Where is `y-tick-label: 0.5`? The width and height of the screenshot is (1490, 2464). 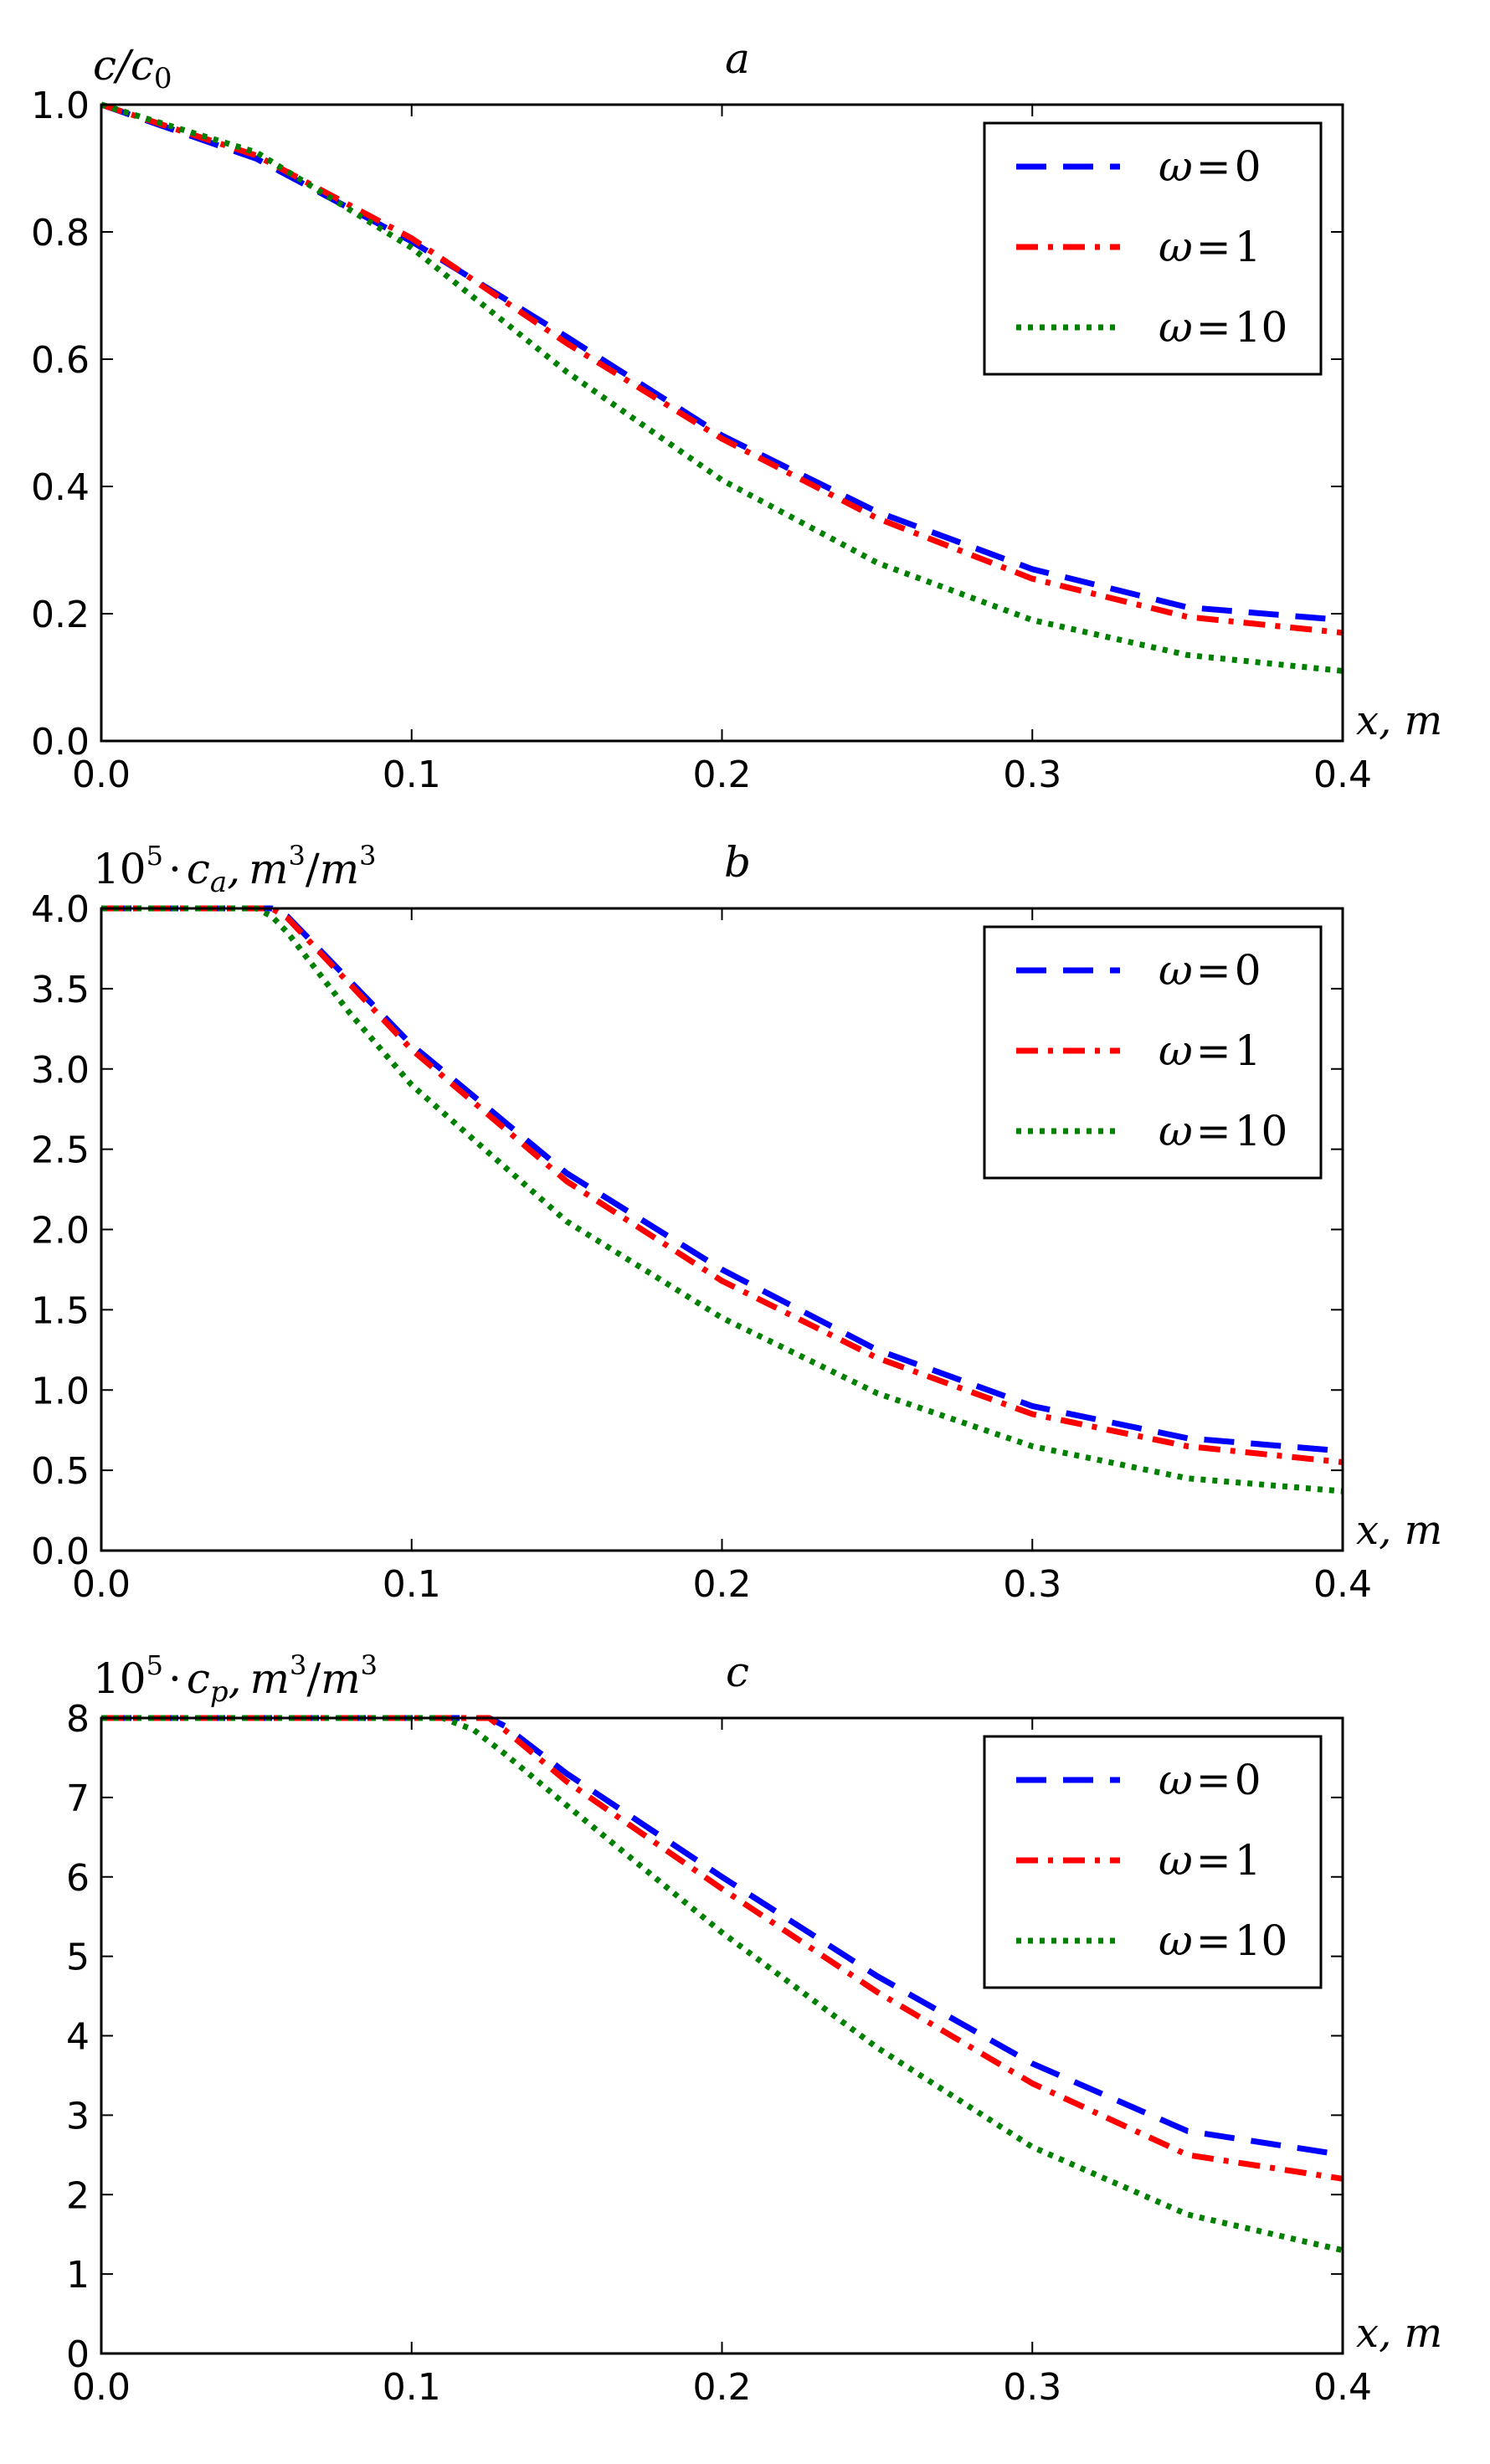
y-tick-label: 0.5 is located at coordinates (60, 1471).